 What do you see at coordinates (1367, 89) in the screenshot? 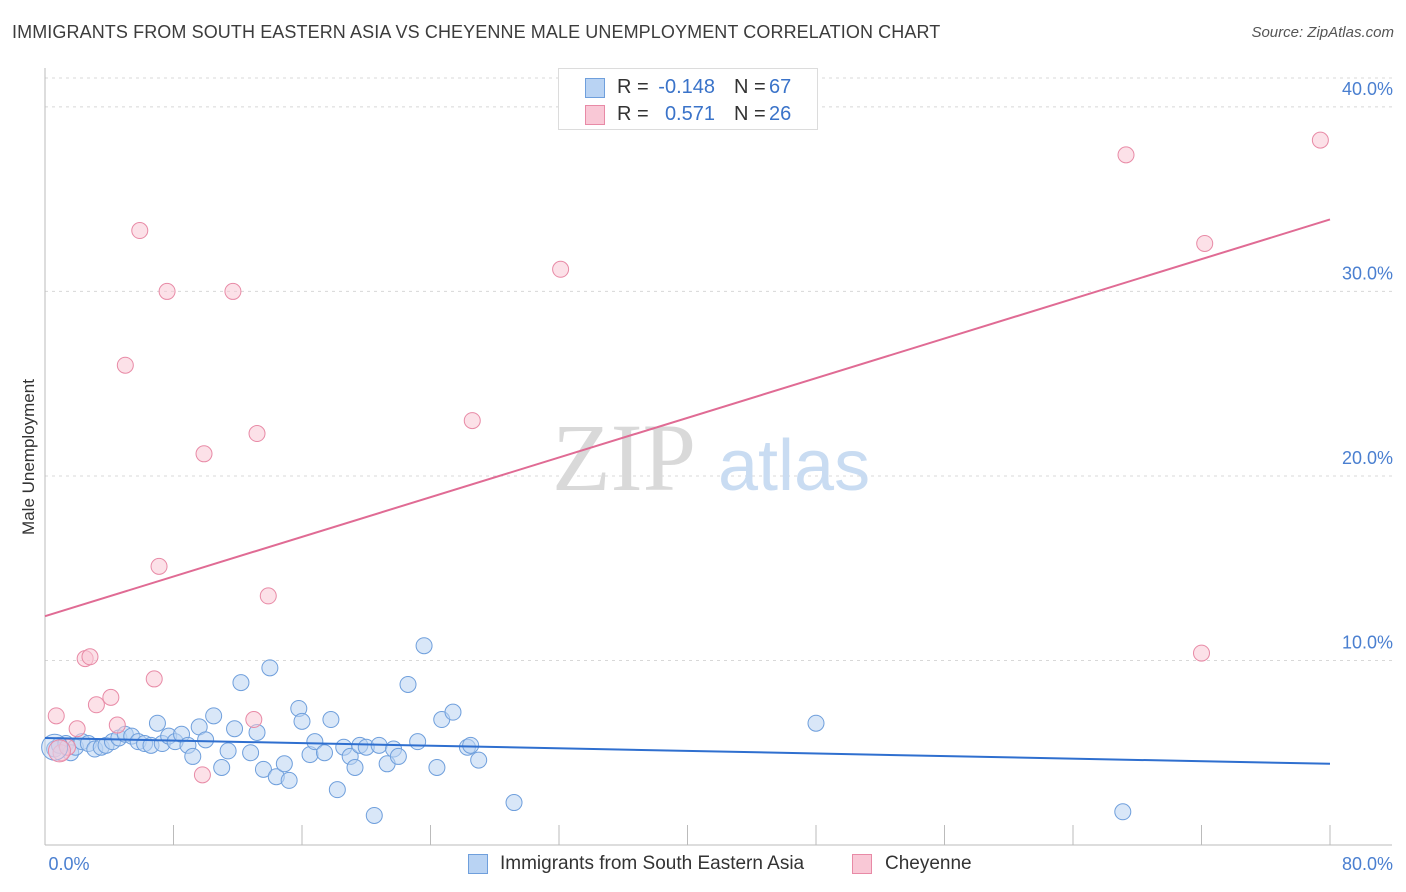
I see `y-tick-label: 40.0%` at bounding box center [1367, 89].